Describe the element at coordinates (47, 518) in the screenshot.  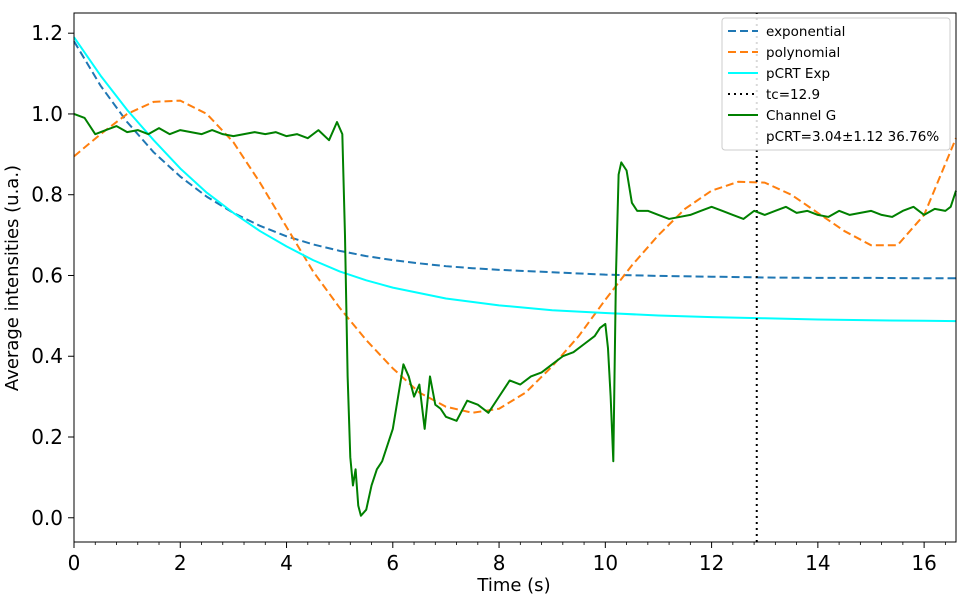
I see `y-tick-label-0: 0.0` at that location.